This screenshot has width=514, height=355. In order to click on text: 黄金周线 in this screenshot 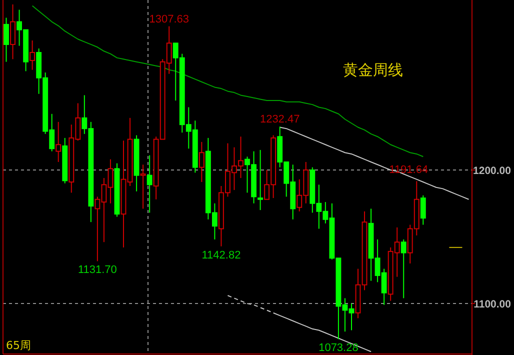, I will do `click(373, 70)`.